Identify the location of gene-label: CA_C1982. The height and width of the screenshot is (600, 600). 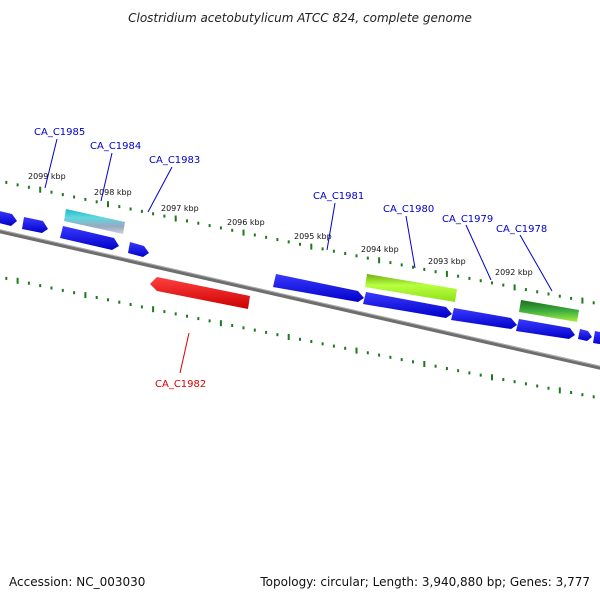
(180, 384).